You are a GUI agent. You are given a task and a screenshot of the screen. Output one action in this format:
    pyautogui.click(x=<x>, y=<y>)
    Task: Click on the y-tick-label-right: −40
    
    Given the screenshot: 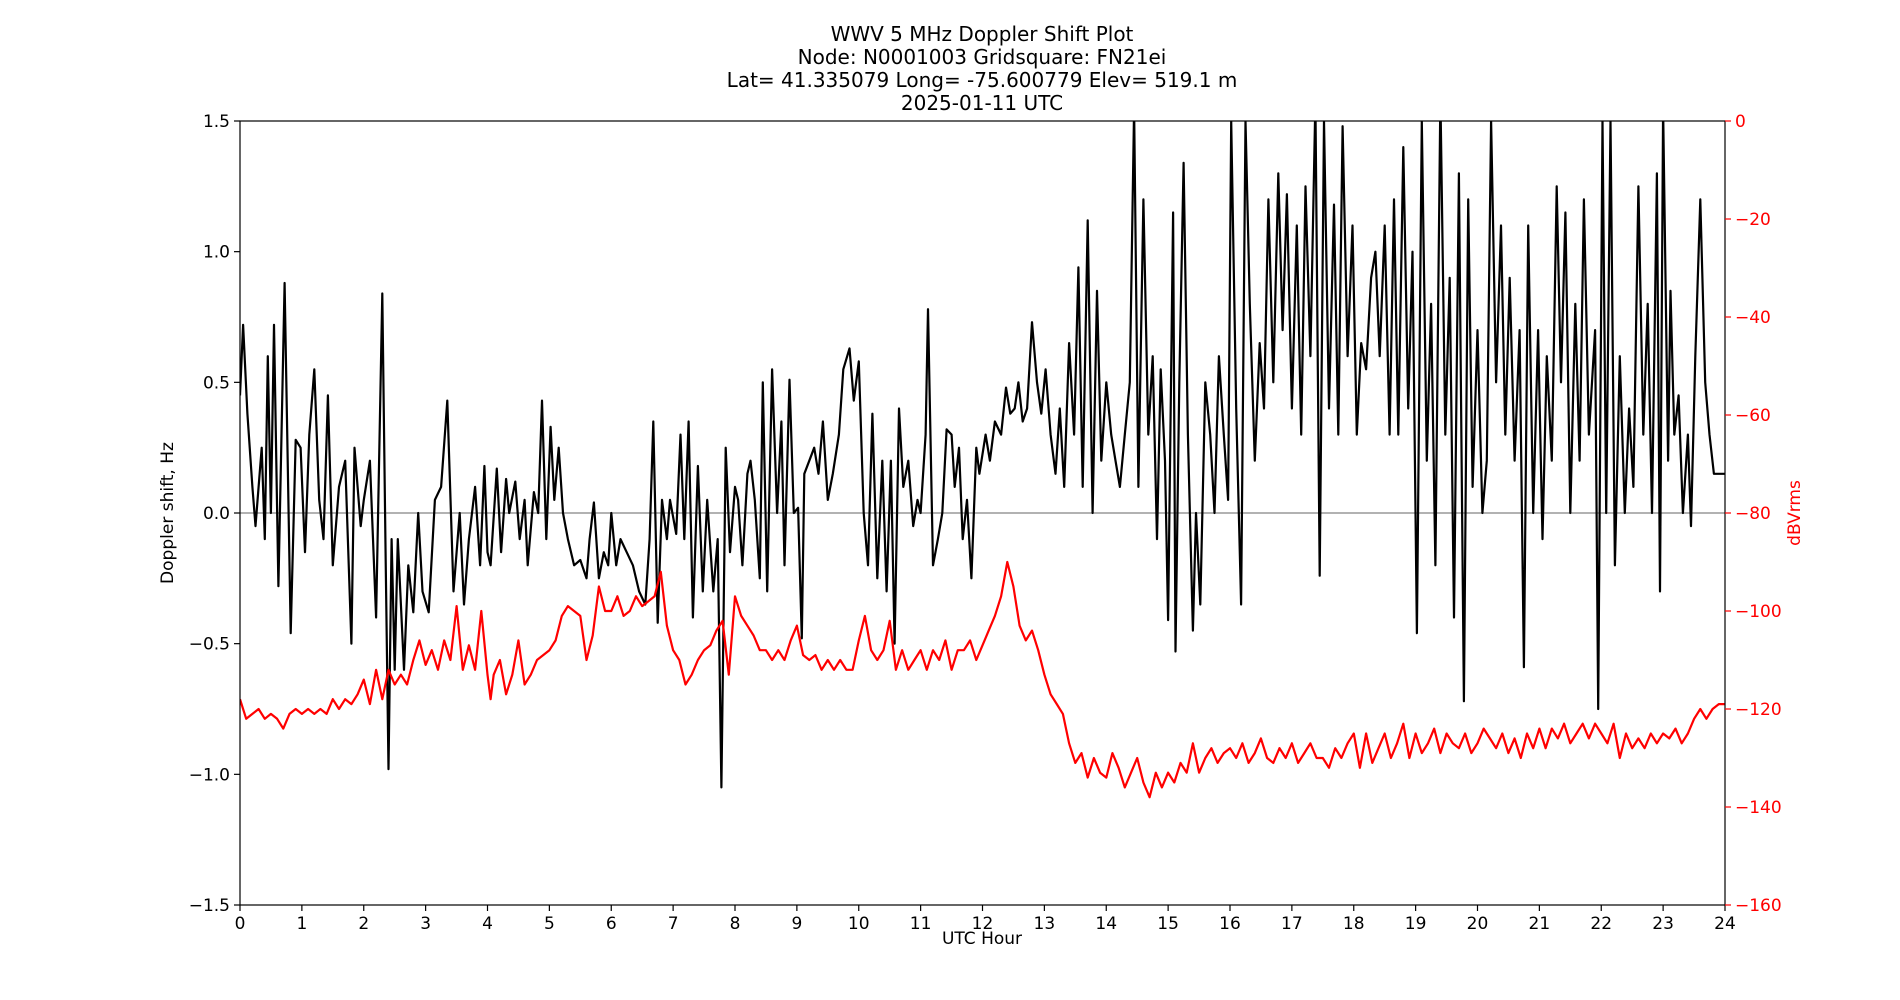 What is the action you would take?
    pyautogui.click(x=1753, y=318)
    